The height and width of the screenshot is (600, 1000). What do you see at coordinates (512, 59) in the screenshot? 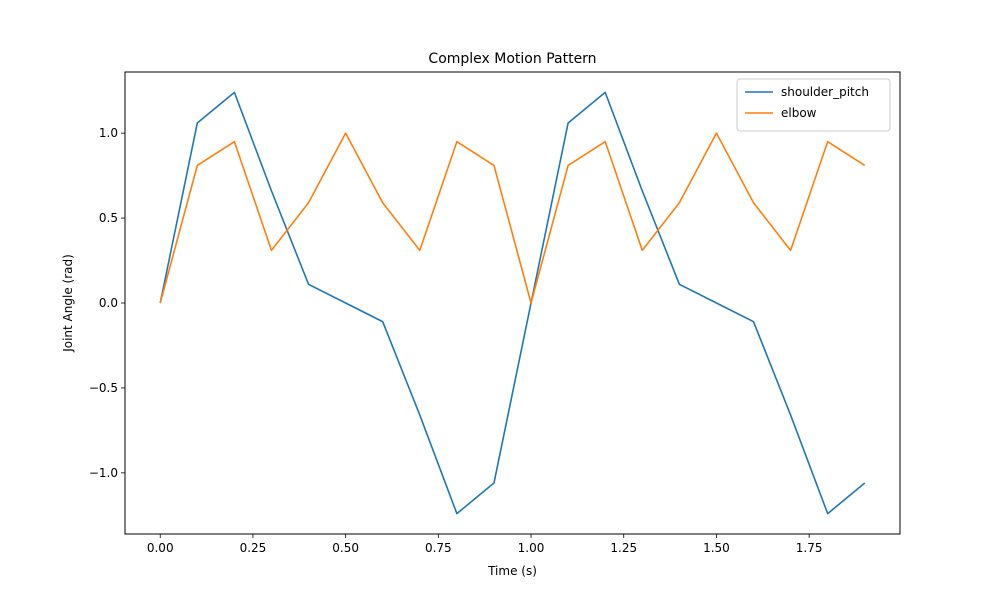
I see `chart-title: Complex Motion Pattern` at bounding box center [512, 59].